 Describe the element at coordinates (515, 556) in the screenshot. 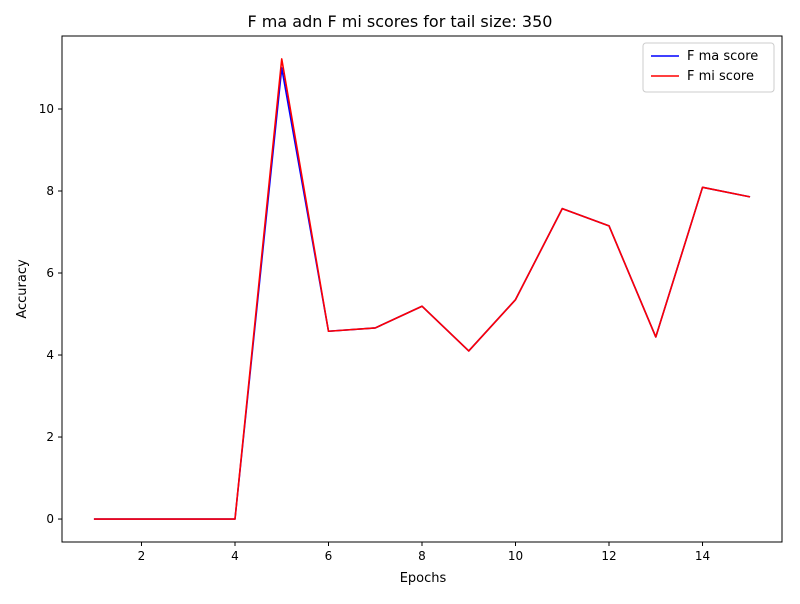

I see `x-tick-label: 10` at that location.